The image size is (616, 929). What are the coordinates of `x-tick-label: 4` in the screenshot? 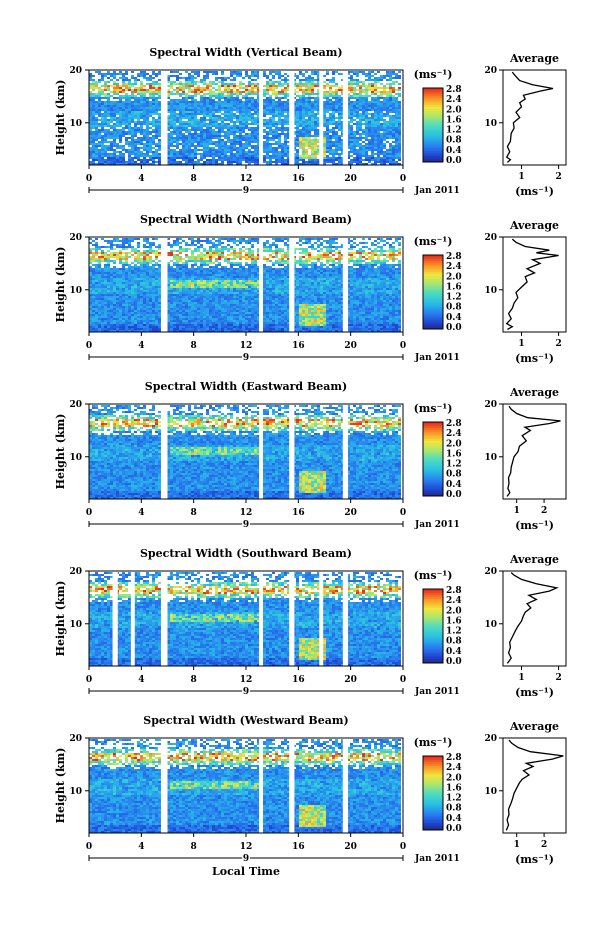 It's located at (141, 680).